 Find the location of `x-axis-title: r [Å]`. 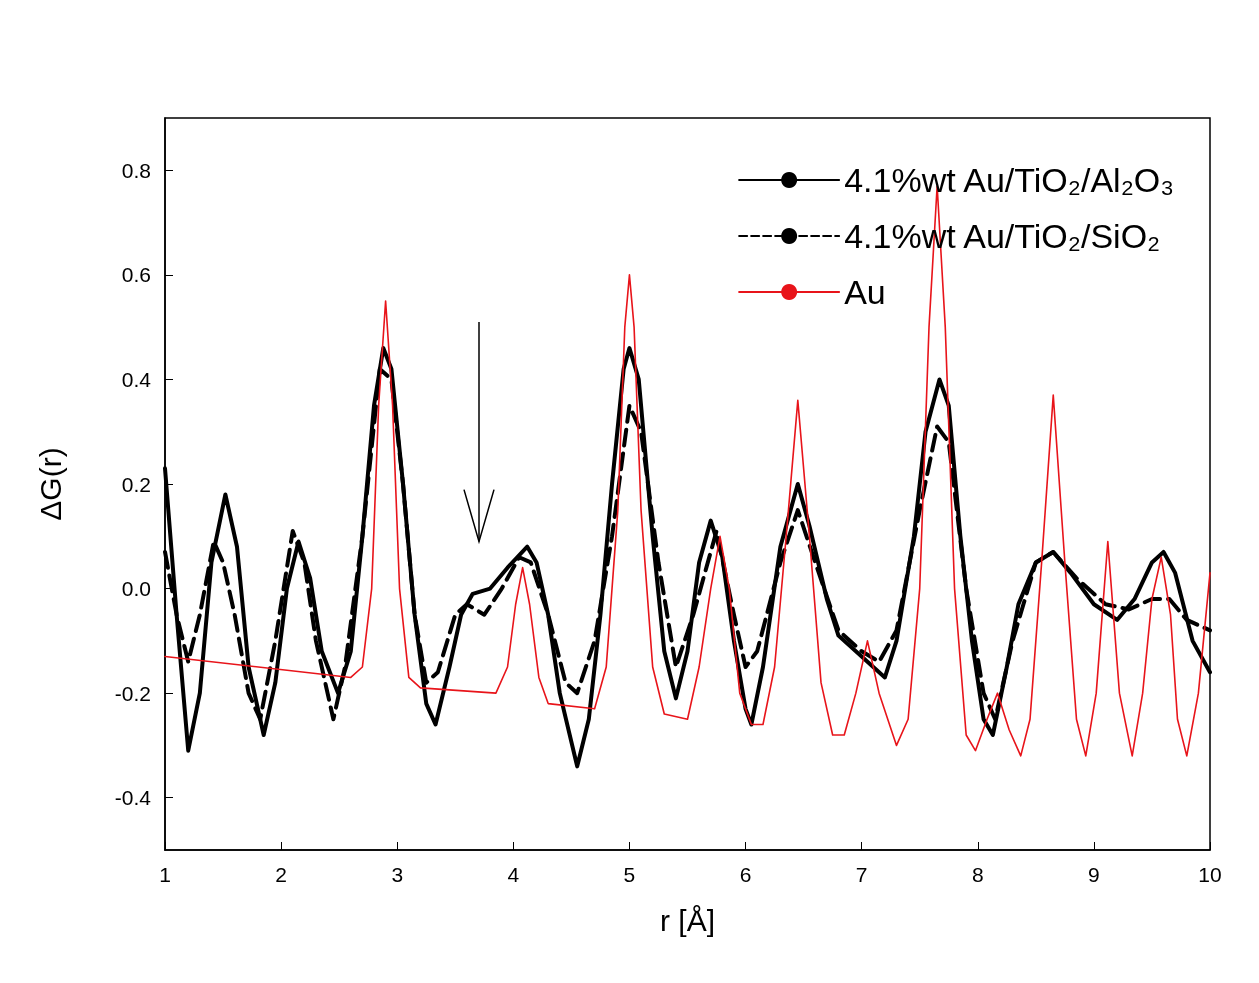

x-axis-title: r [Å] is located at coordinates (687, 920).